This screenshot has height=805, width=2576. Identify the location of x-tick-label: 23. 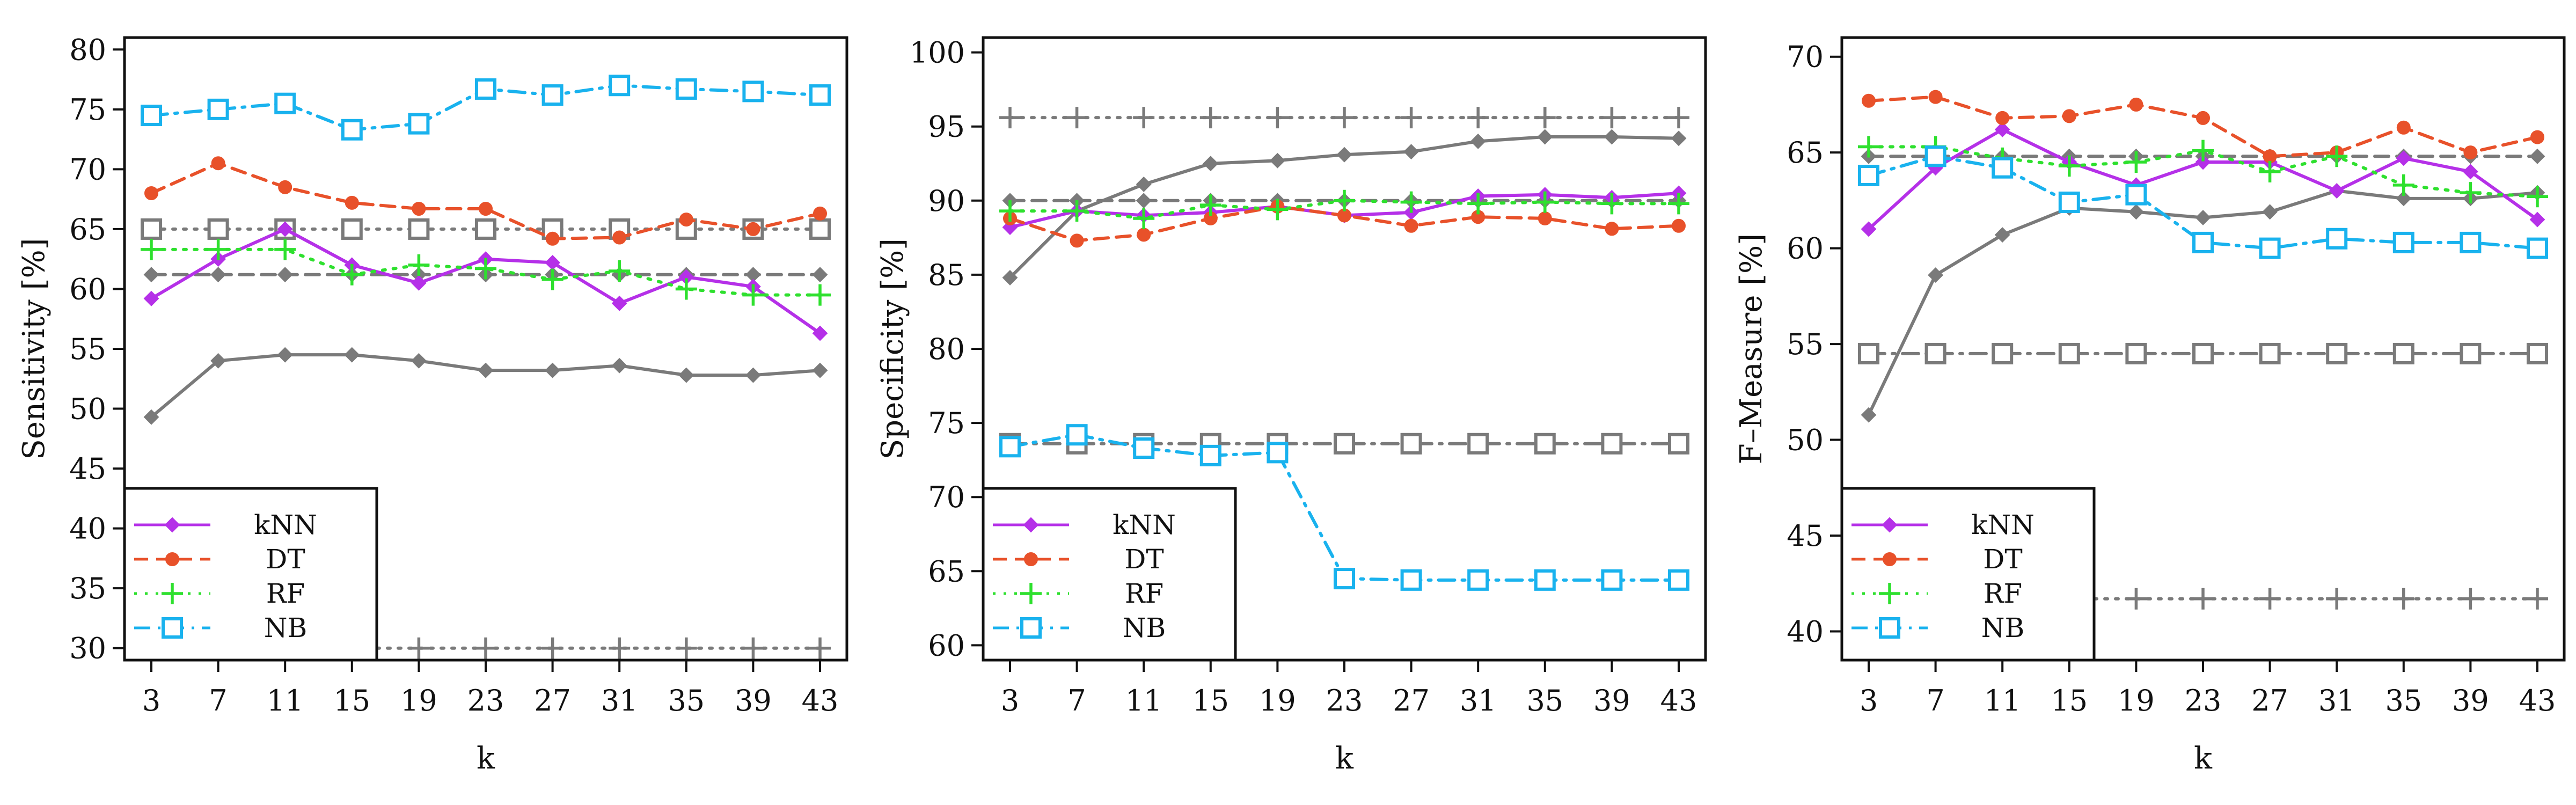
(485, 701).